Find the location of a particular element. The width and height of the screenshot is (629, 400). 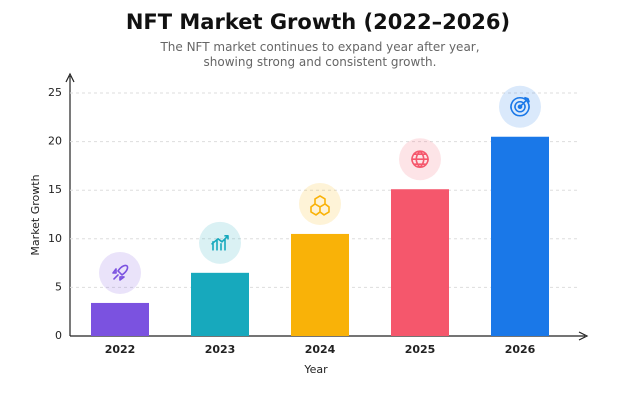

x-tick-label: 2023 is located at coordinates (220, 349).